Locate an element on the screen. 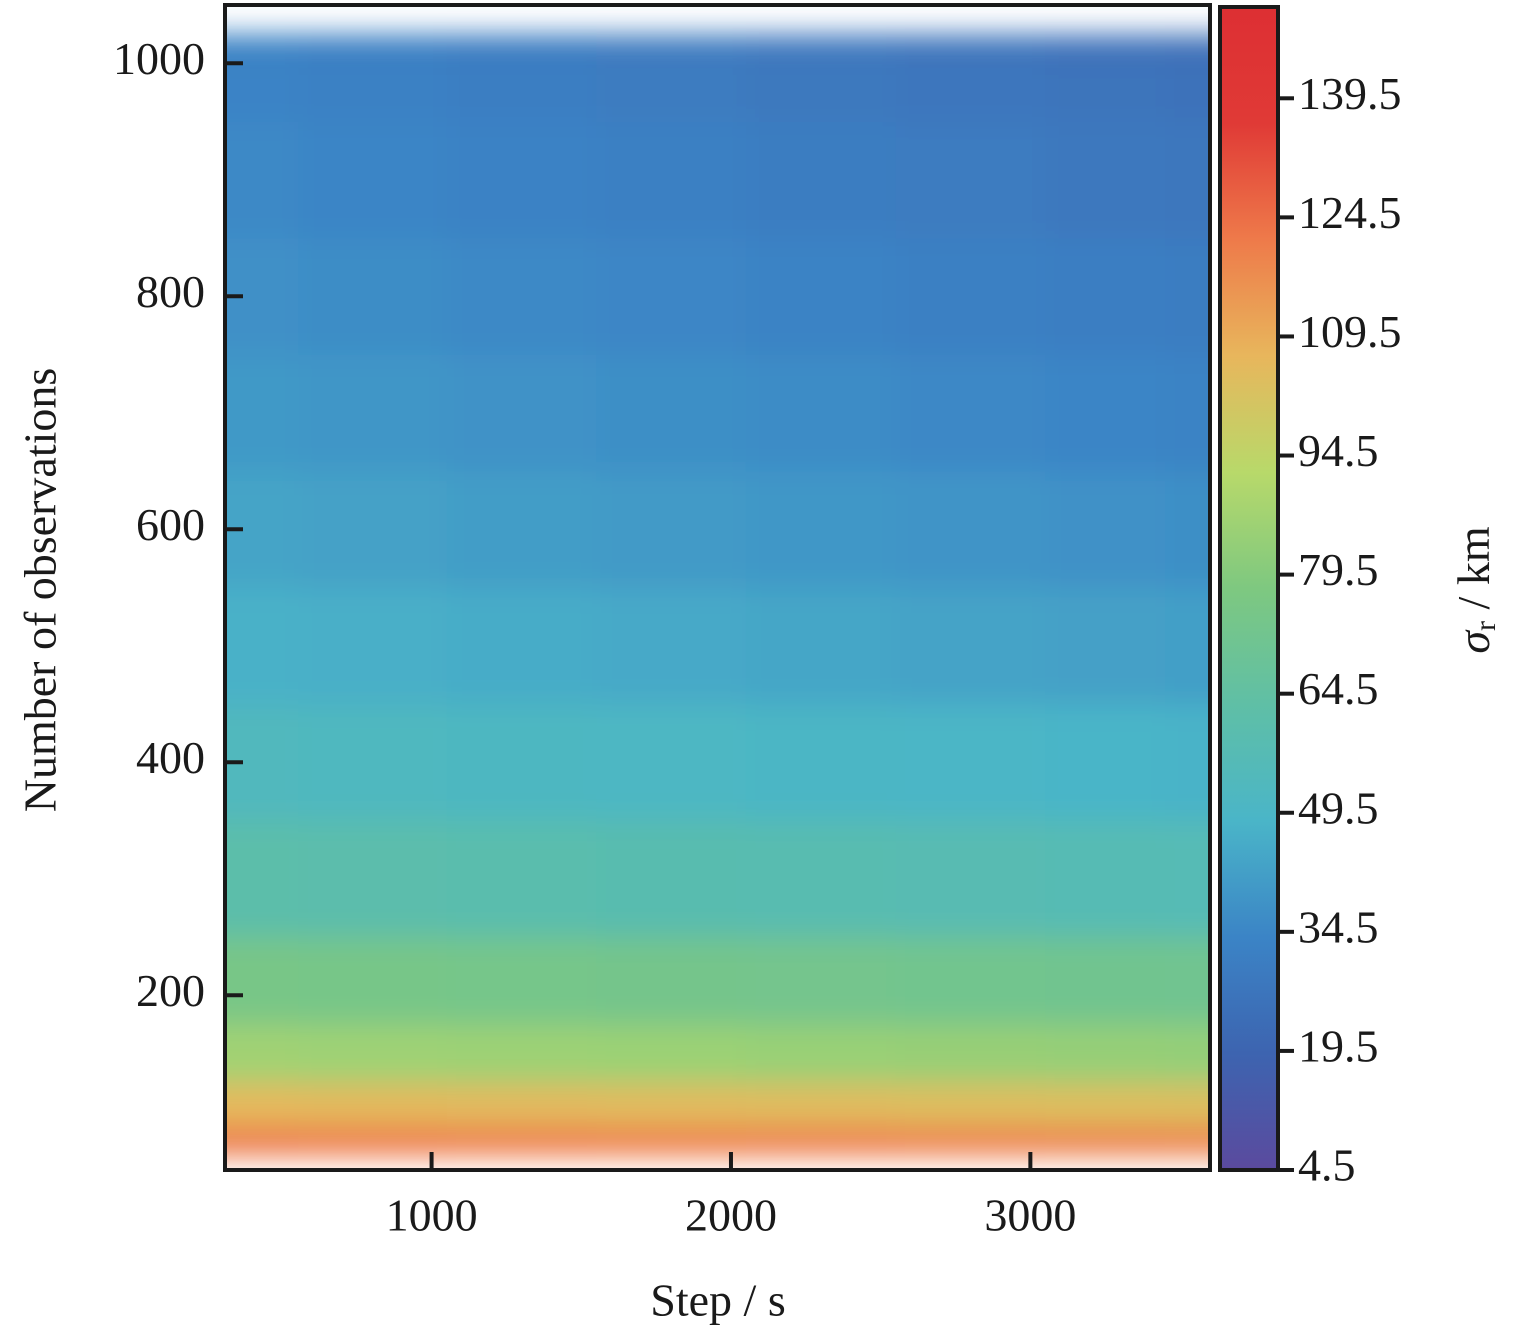  colorbar-symbol: σ is located at coordinates (1473, 641).